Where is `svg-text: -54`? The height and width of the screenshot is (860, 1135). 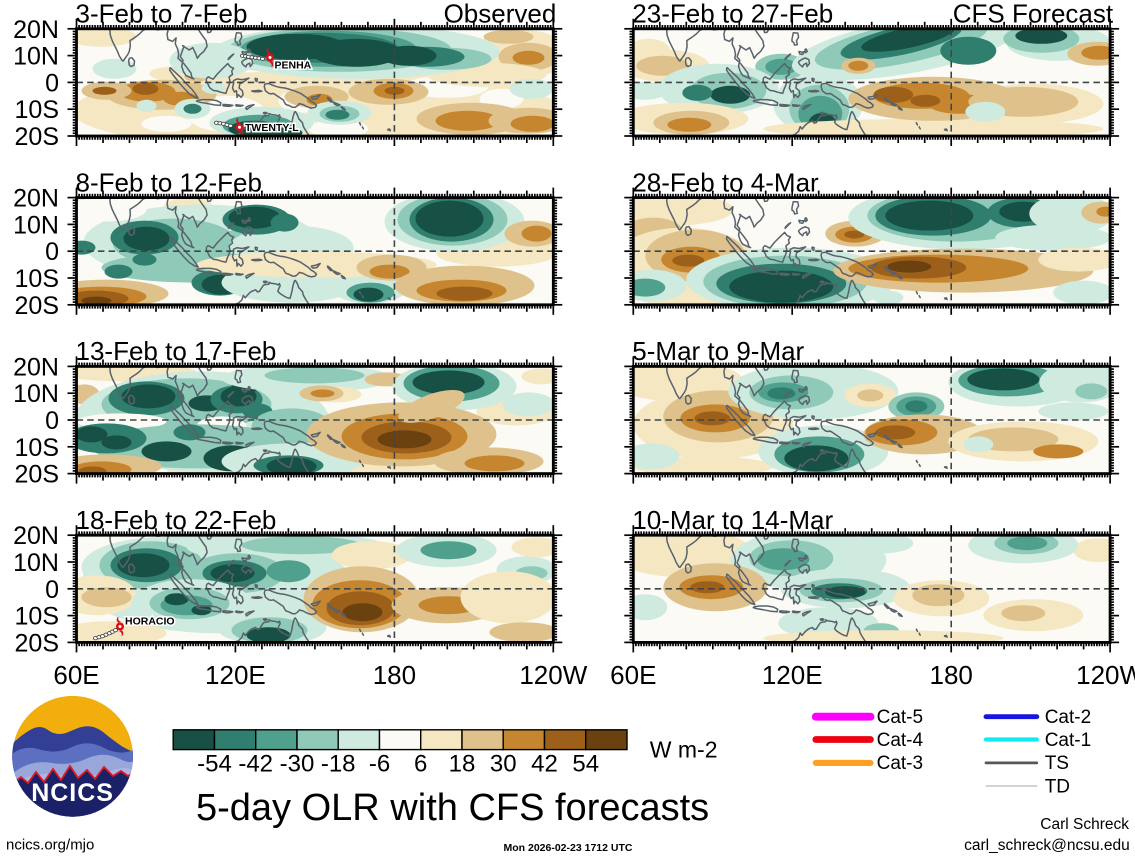
svg-text: -54 is located at coordinates (214, 764).